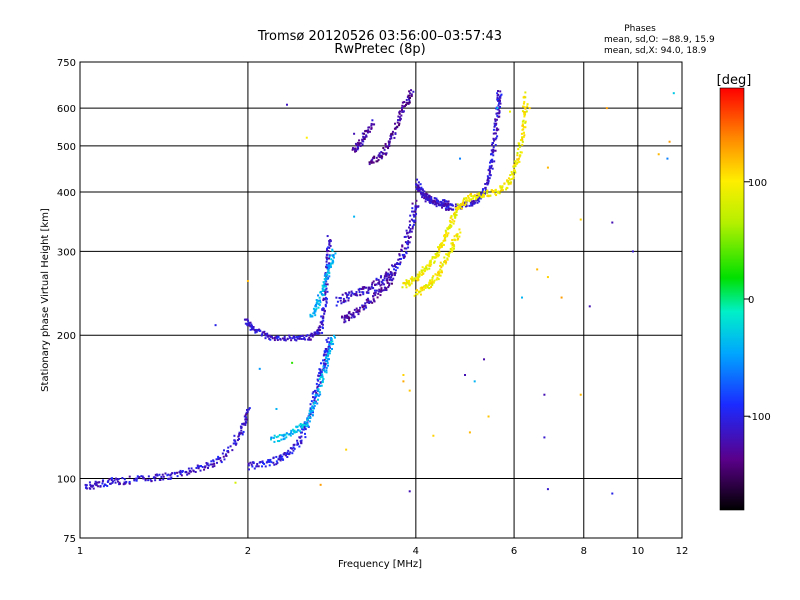  What do you see at coordinates (66, 301) in the screenshot?
I see `y-axis-ticks: 75 100 200 300 400 500 600 750` at bounding box center [66, 301].